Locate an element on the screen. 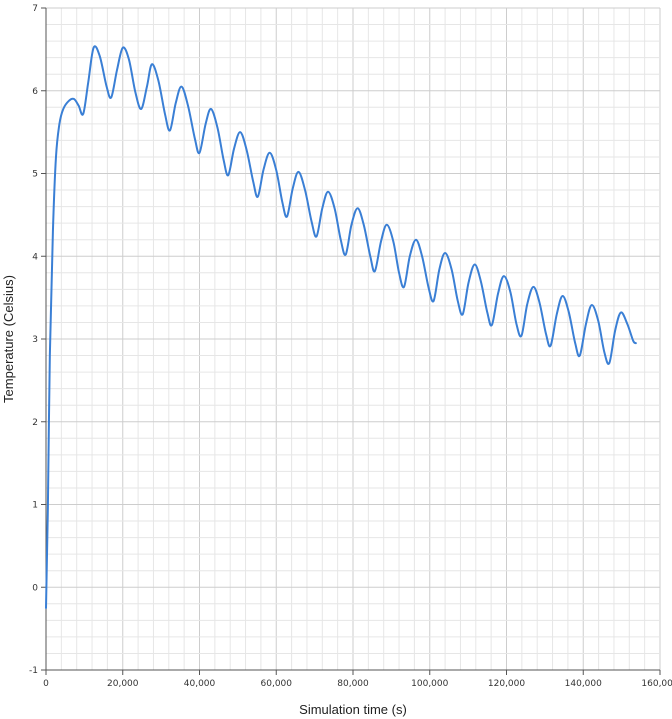 The width and height of the screenshot is (672, 719). x-tick-label: 120,000 is located at coordinates (506, 684).